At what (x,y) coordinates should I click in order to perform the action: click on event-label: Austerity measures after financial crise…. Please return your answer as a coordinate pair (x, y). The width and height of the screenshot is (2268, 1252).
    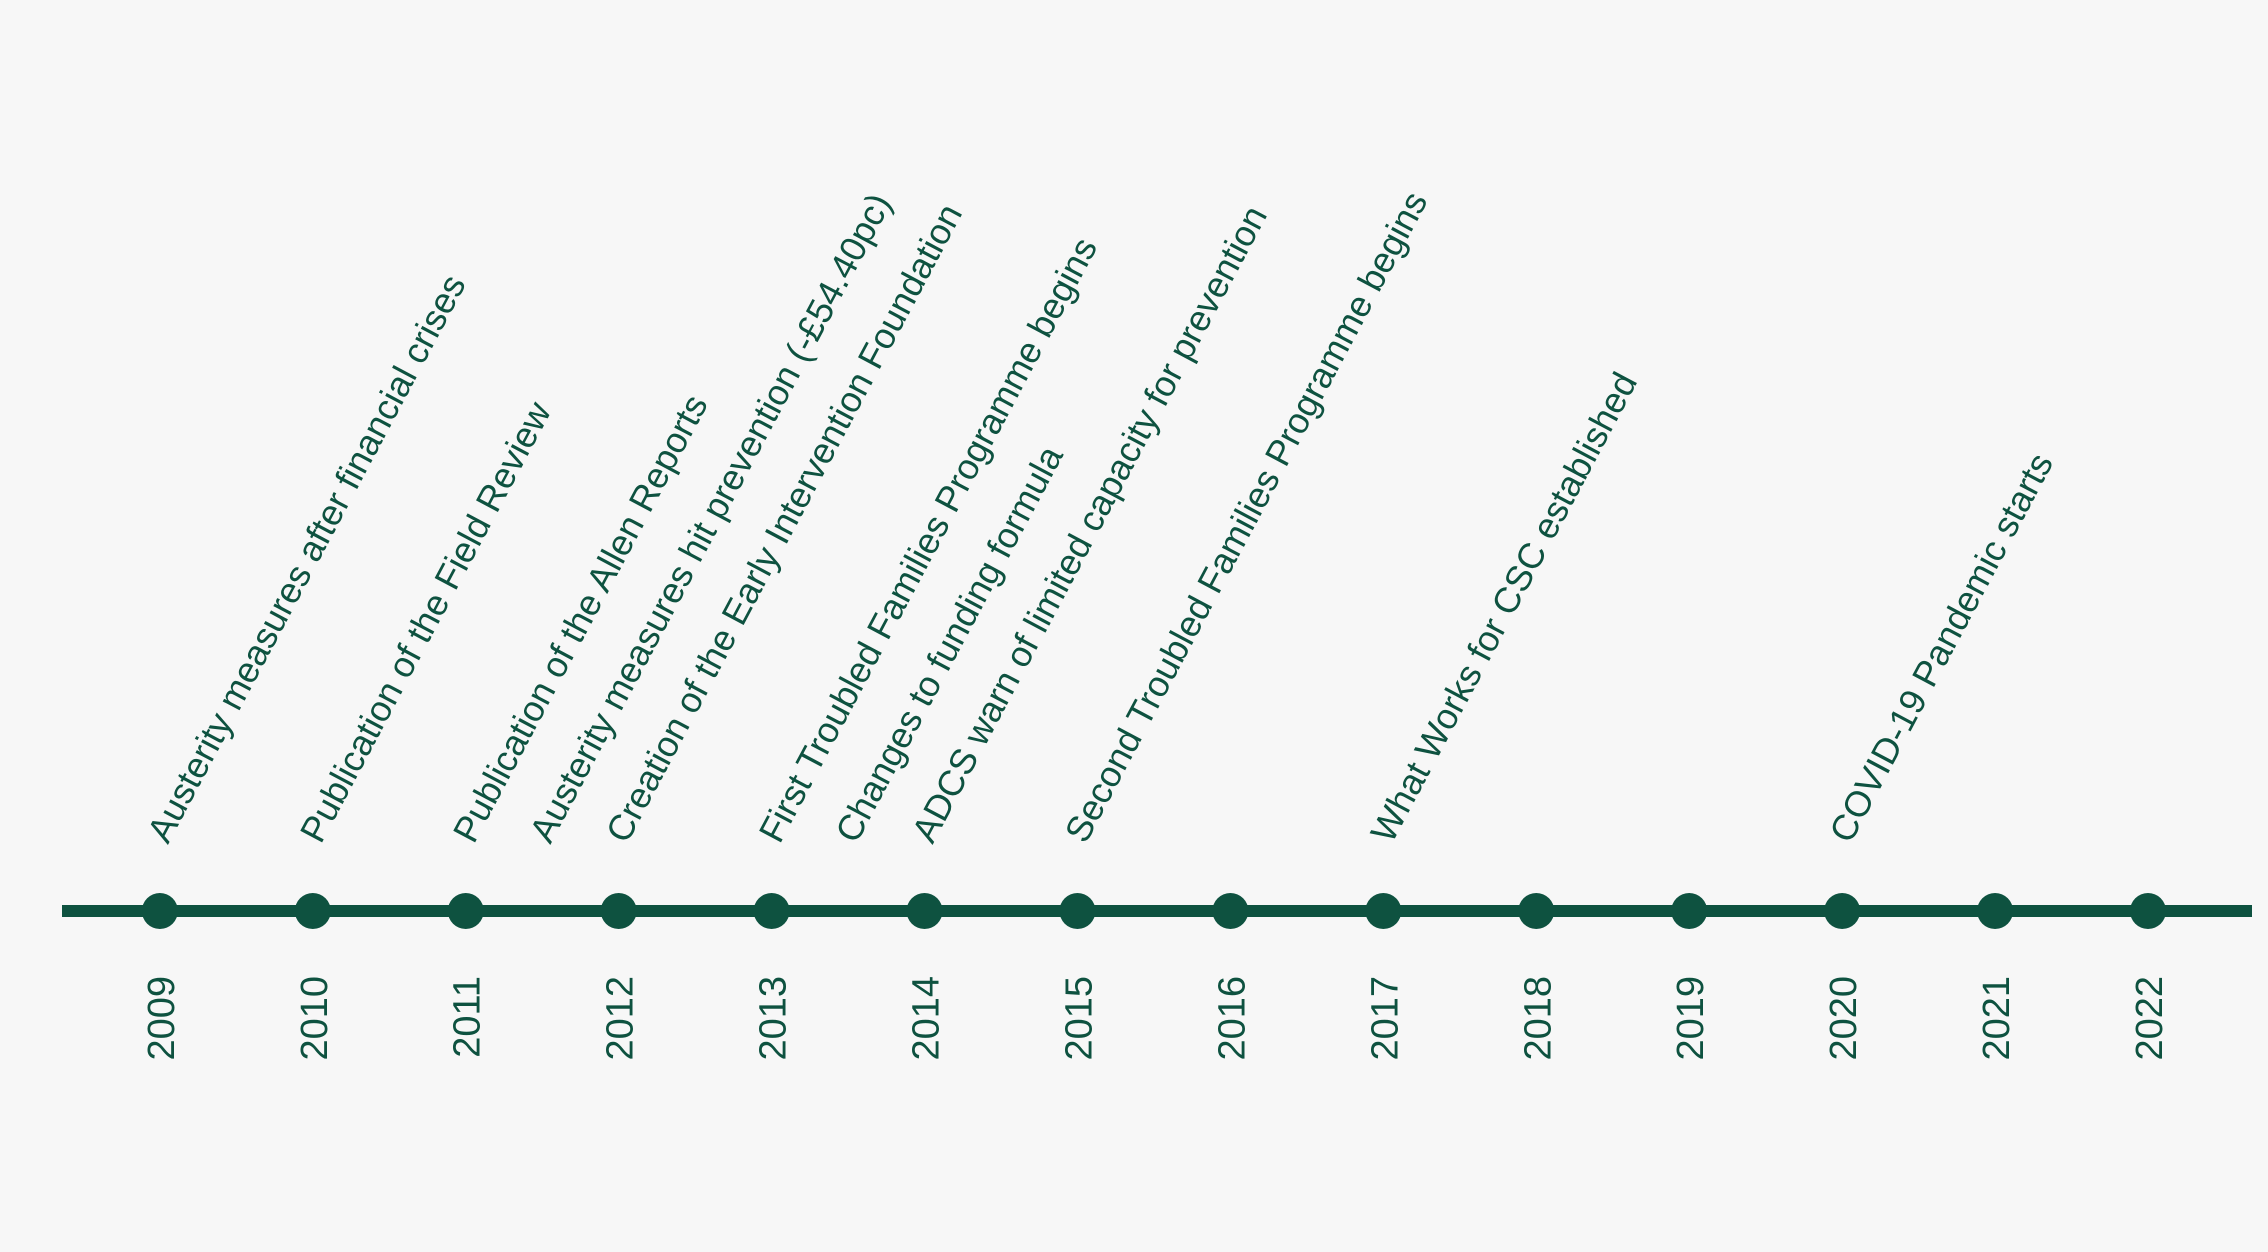
    Looking at the image, I should click on (306, 558).